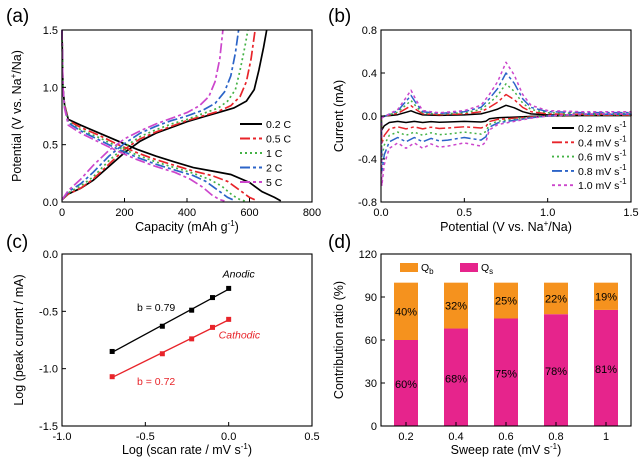 This screenshot has height=458, width=642. What do you see at coordinates (487, 269) in the screenshot?
I see `d-legend-label-qs: Qs` at bounding box center [487, 269].